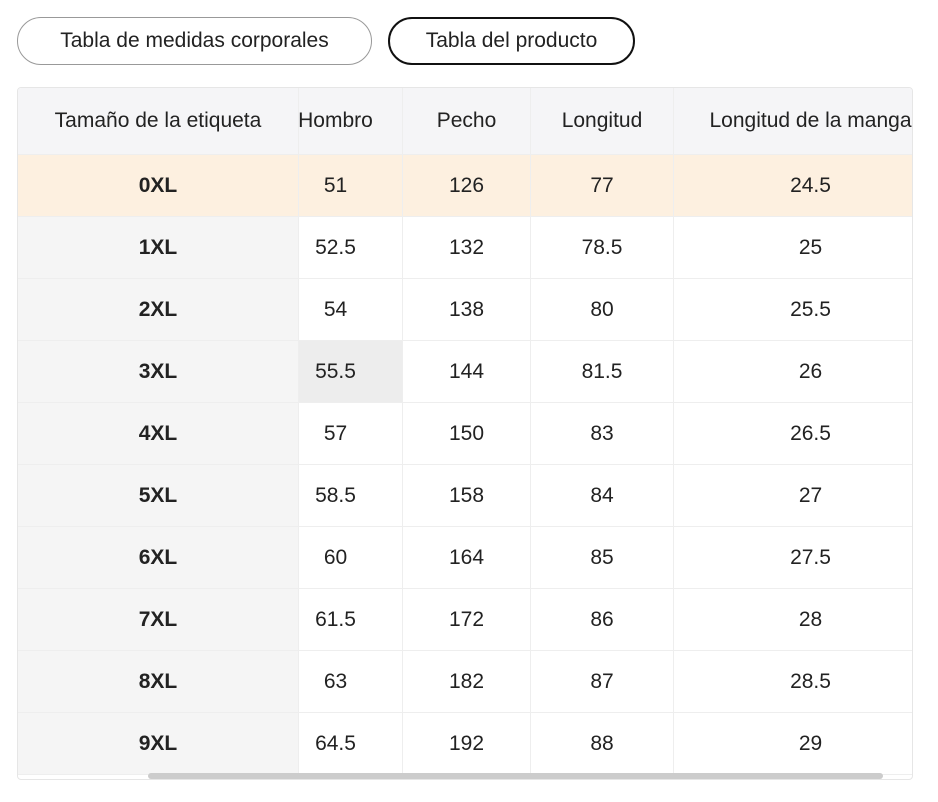  I want to click on table-cell: 78.5, so click(602, 248).